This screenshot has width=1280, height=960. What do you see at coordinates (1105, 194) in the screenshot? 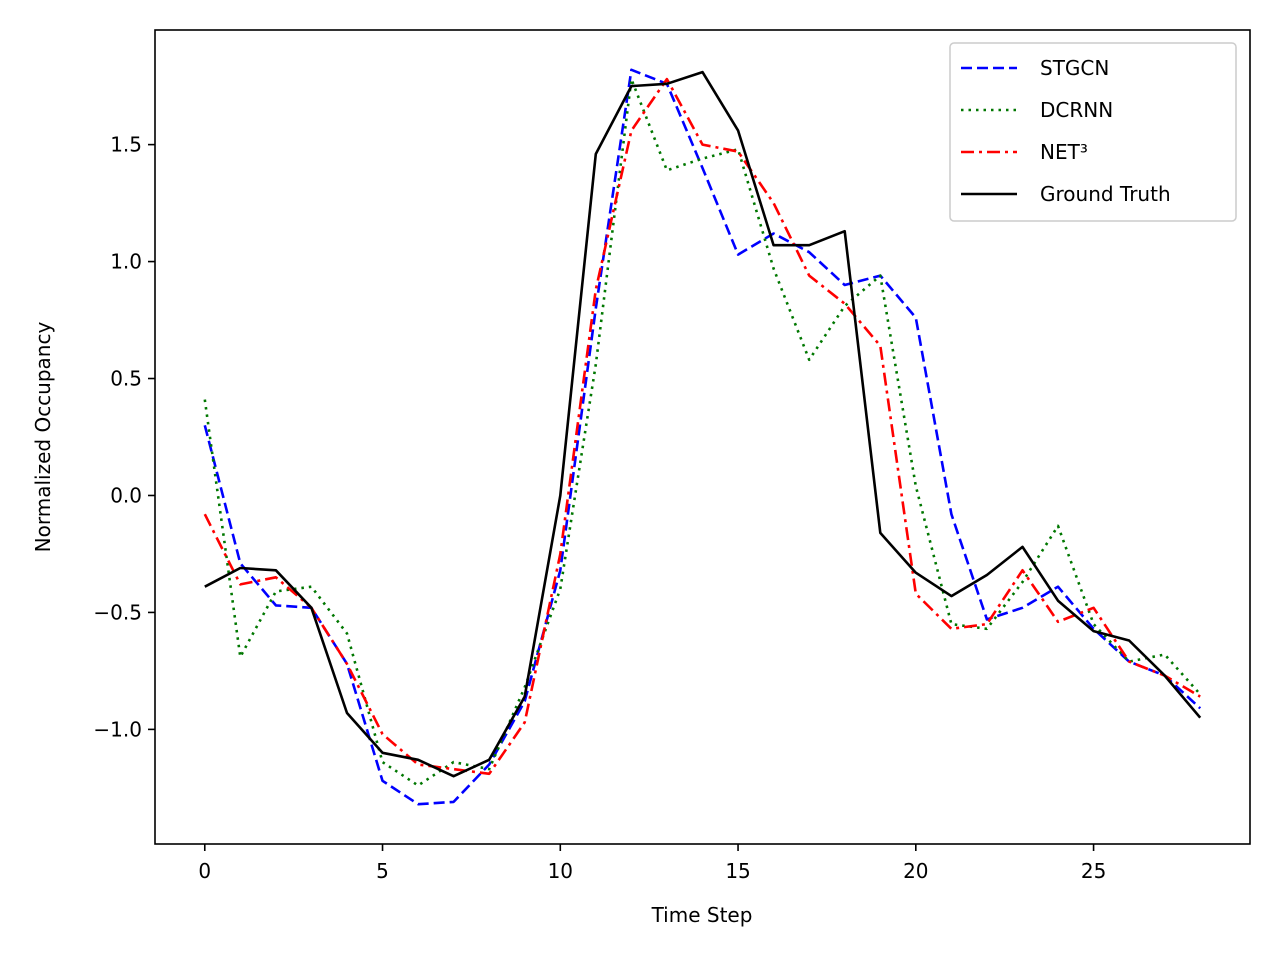
I see `legend-label: Ground Truth` at bounding box center [1105, 194].